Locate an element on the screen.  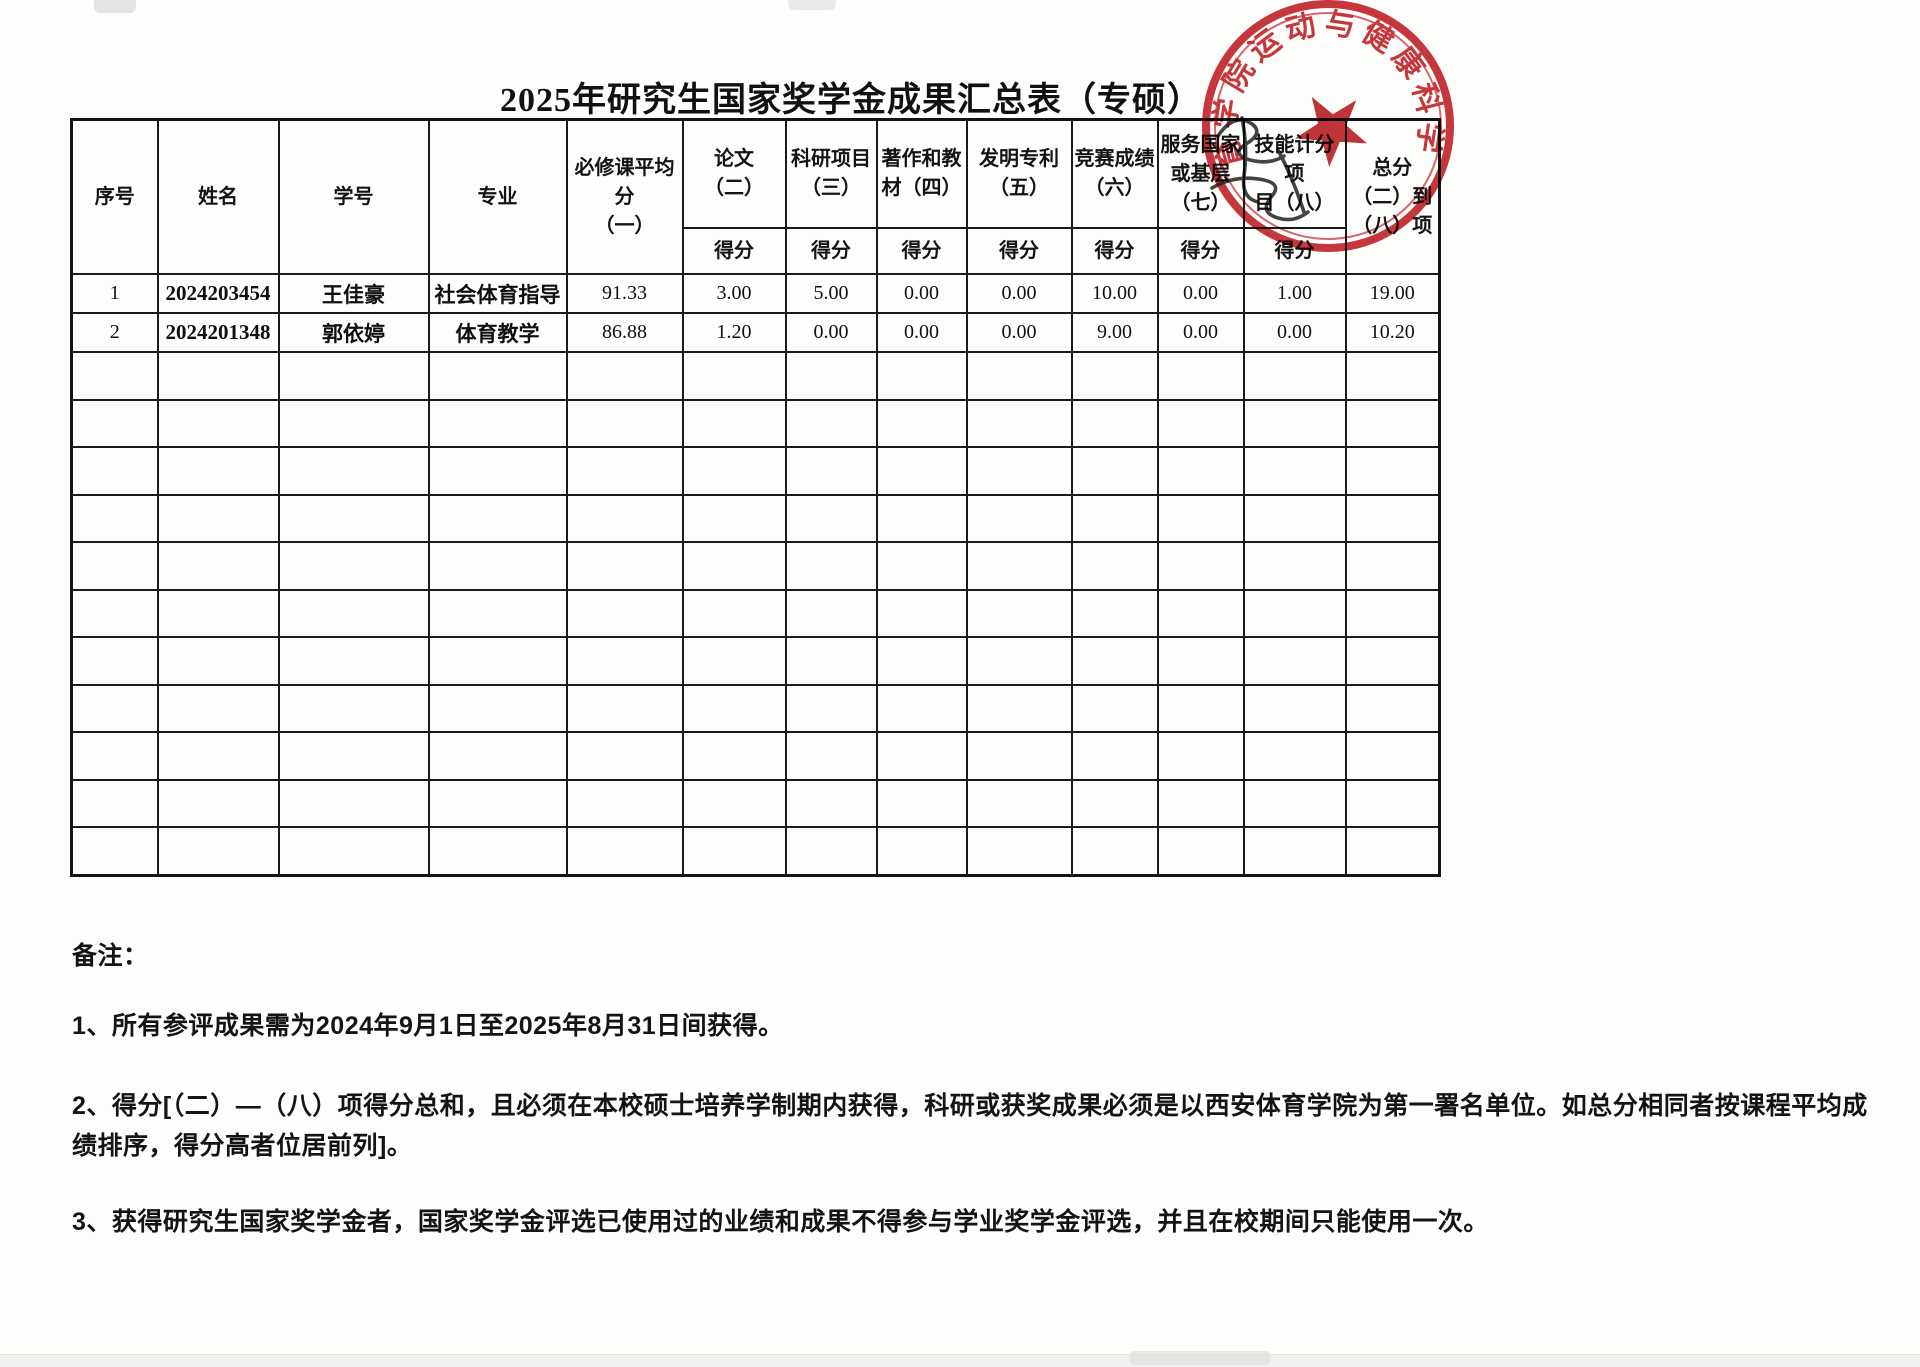
column-header-name: 姓名 is located at coordinates (218, 196).